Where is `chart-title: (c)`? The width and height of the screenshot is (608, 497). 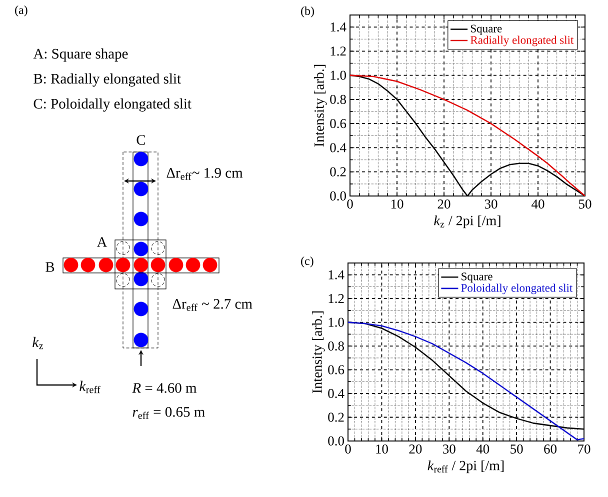 chart-title: (c) is located at coordinates (307, 262).